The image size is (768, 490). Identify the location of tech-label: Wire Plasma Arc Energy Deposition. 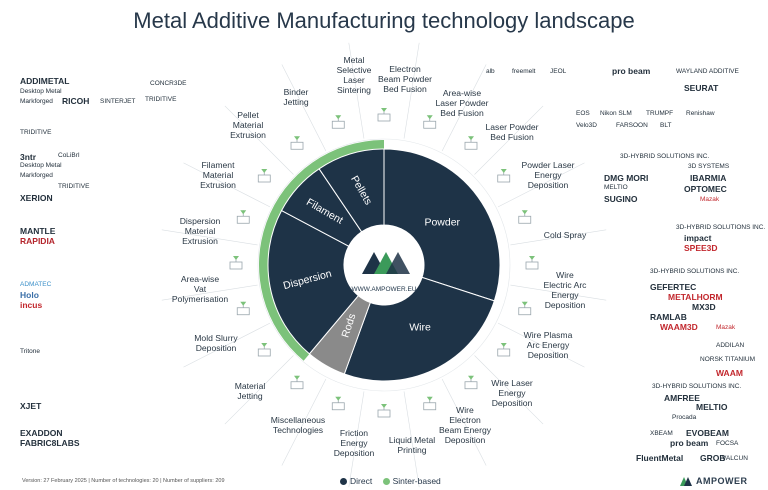
(548, 345).